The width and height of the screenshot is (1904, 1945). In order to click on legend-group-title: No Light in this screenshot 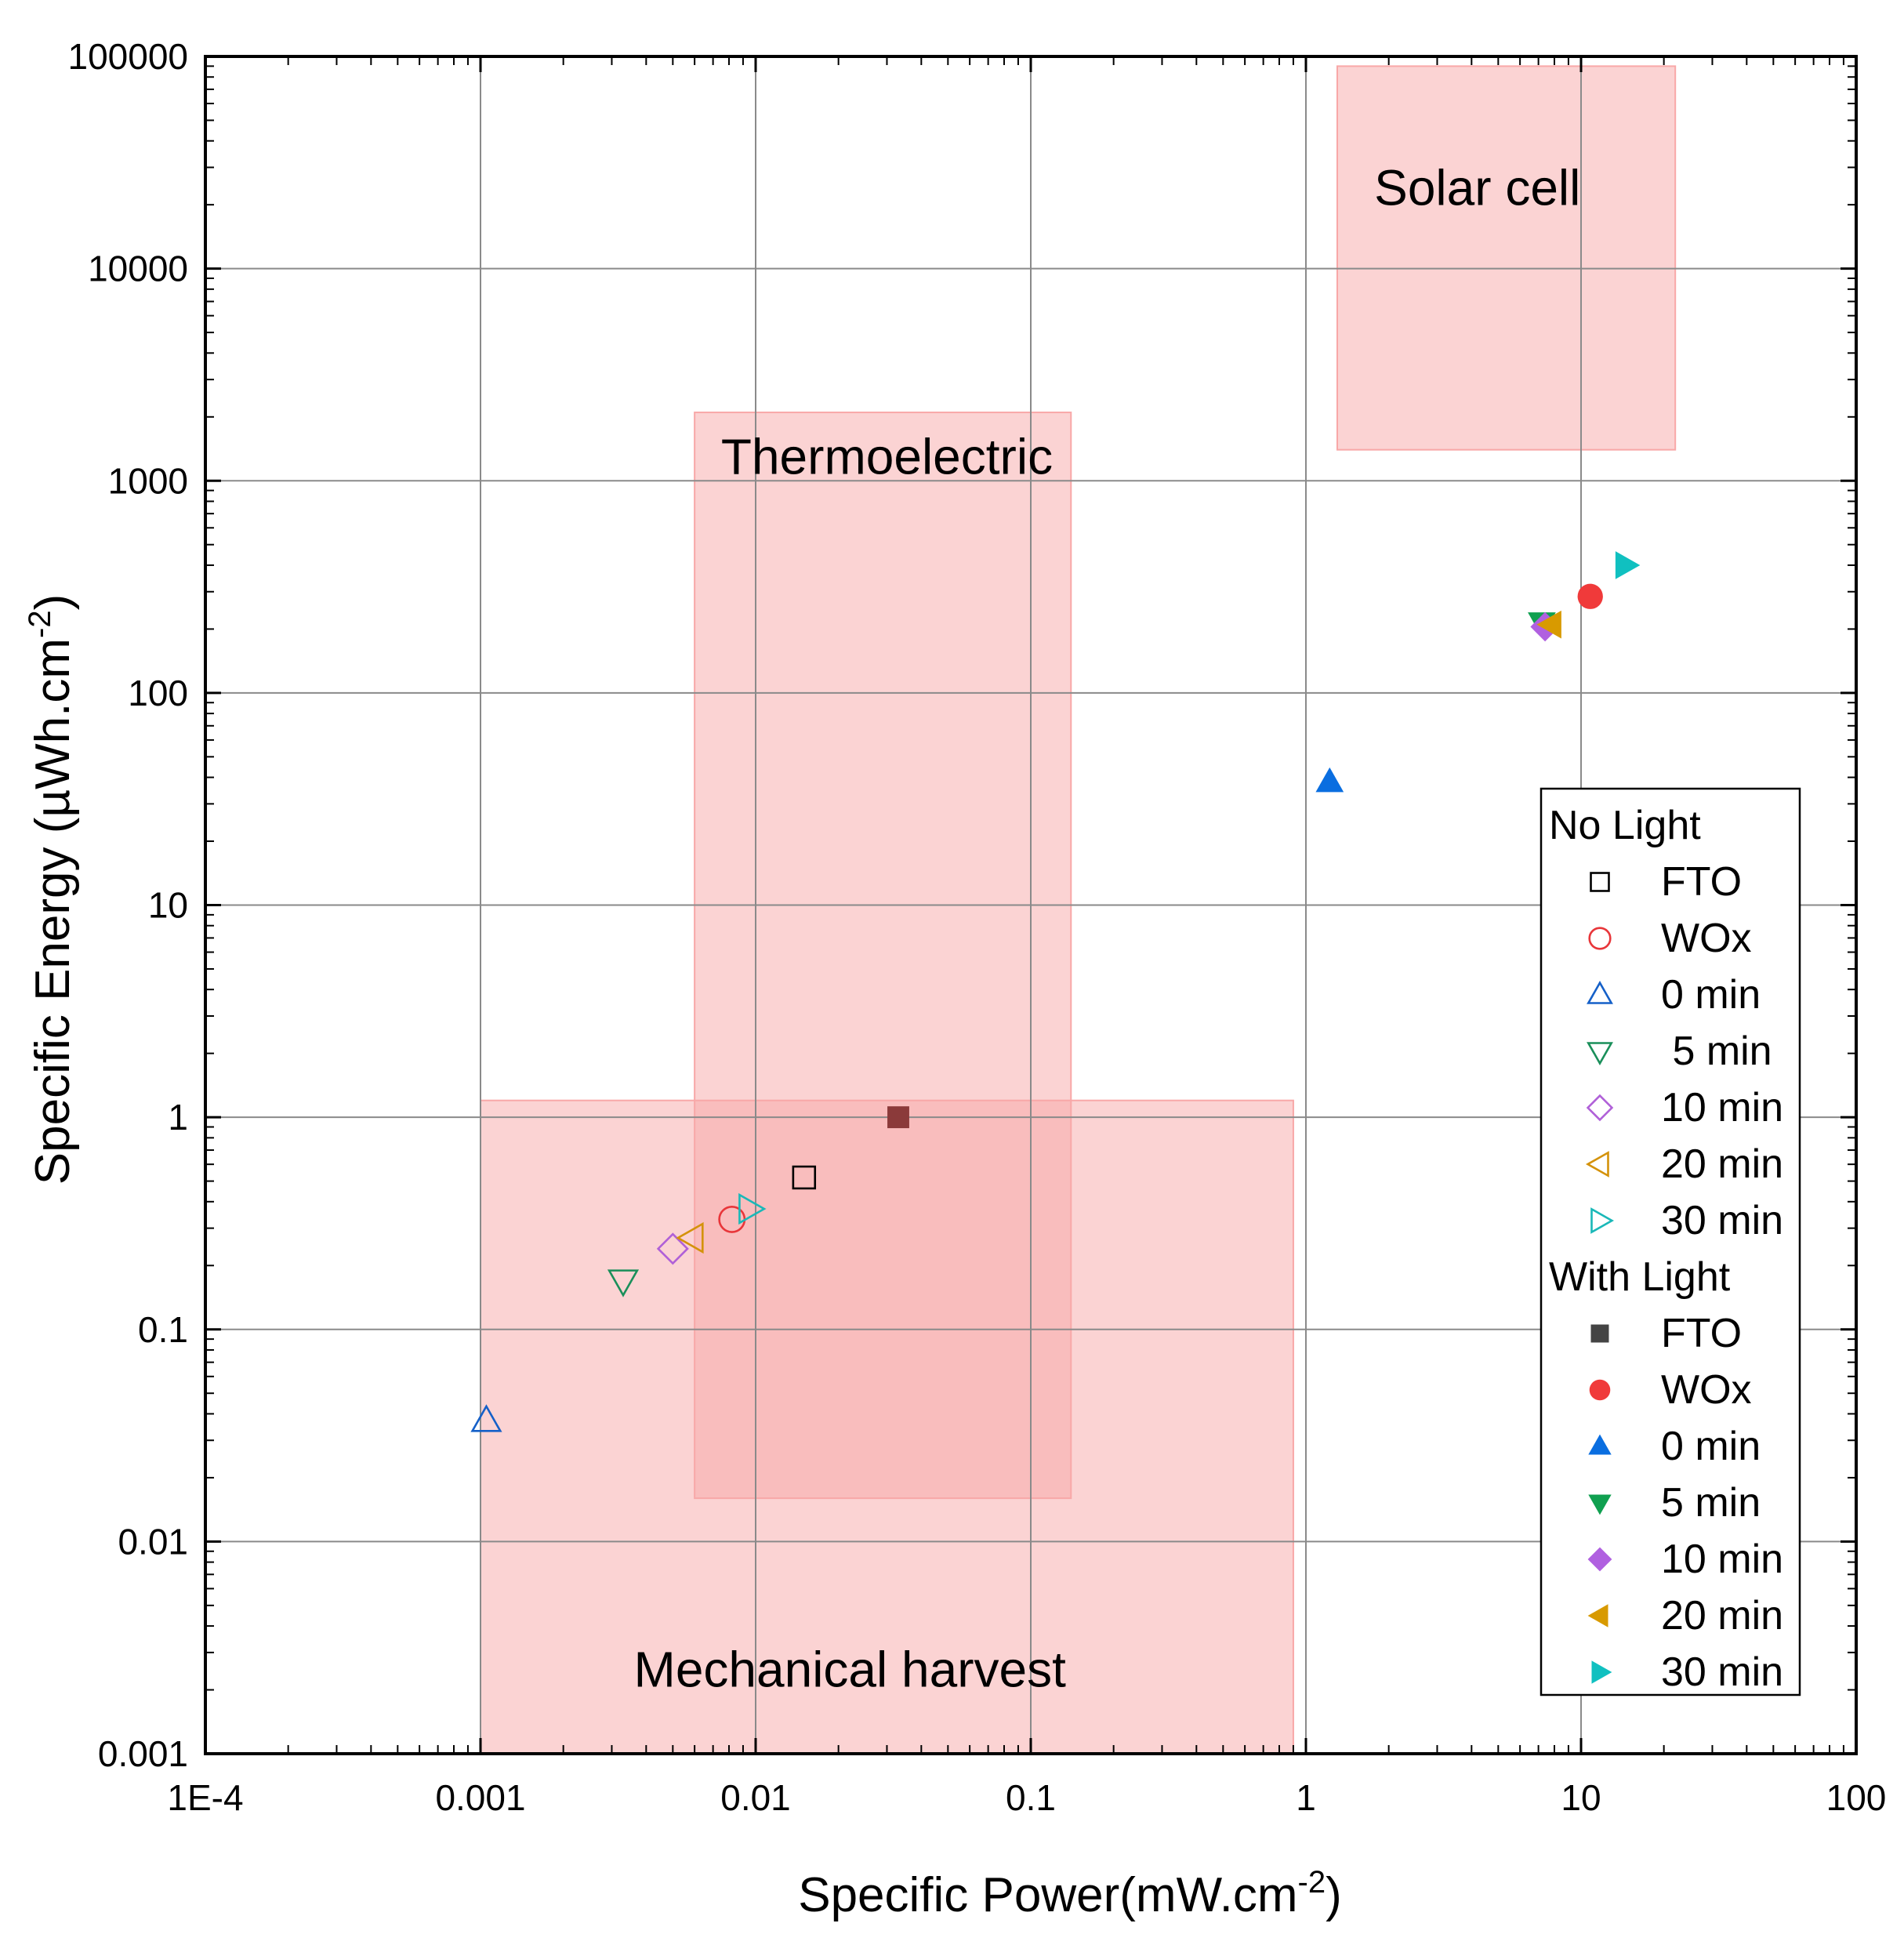, I will do `click(1625, 825)`.